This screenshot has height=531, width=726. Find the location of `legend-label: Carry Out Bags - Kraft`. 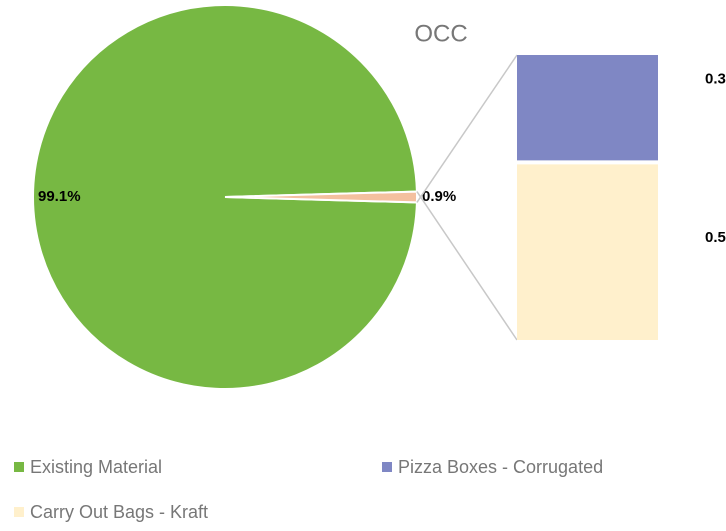

legend-label: Carry Out Bags - Kraft is located at coordinates (119, 512).